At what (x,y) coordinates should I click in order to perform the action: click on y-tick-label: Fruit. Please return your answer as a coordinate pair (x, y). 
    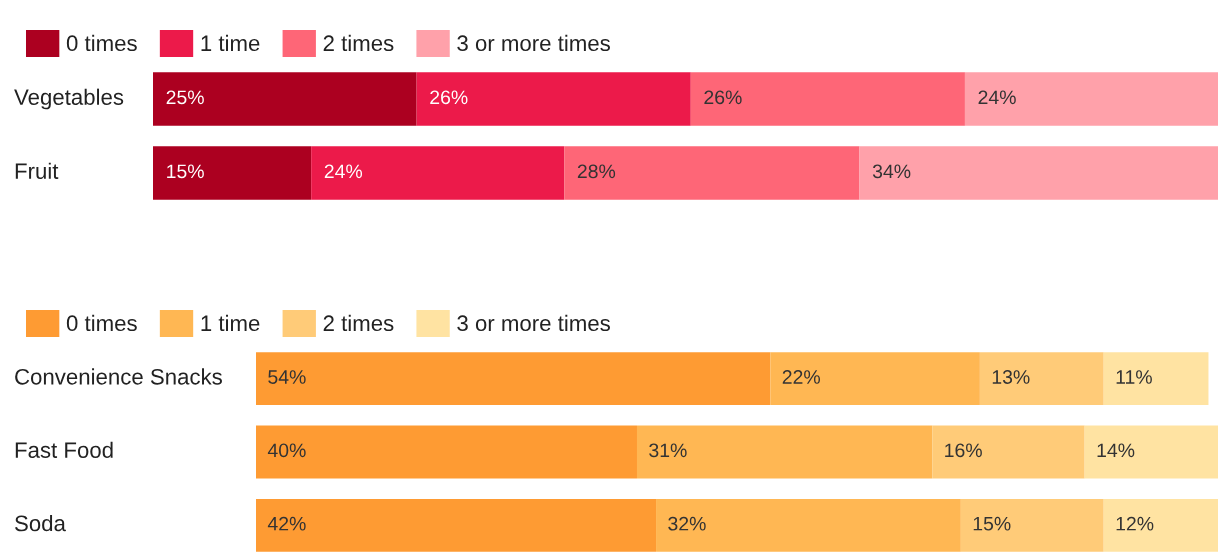
    Looking at the image, I should click on (37, 170).